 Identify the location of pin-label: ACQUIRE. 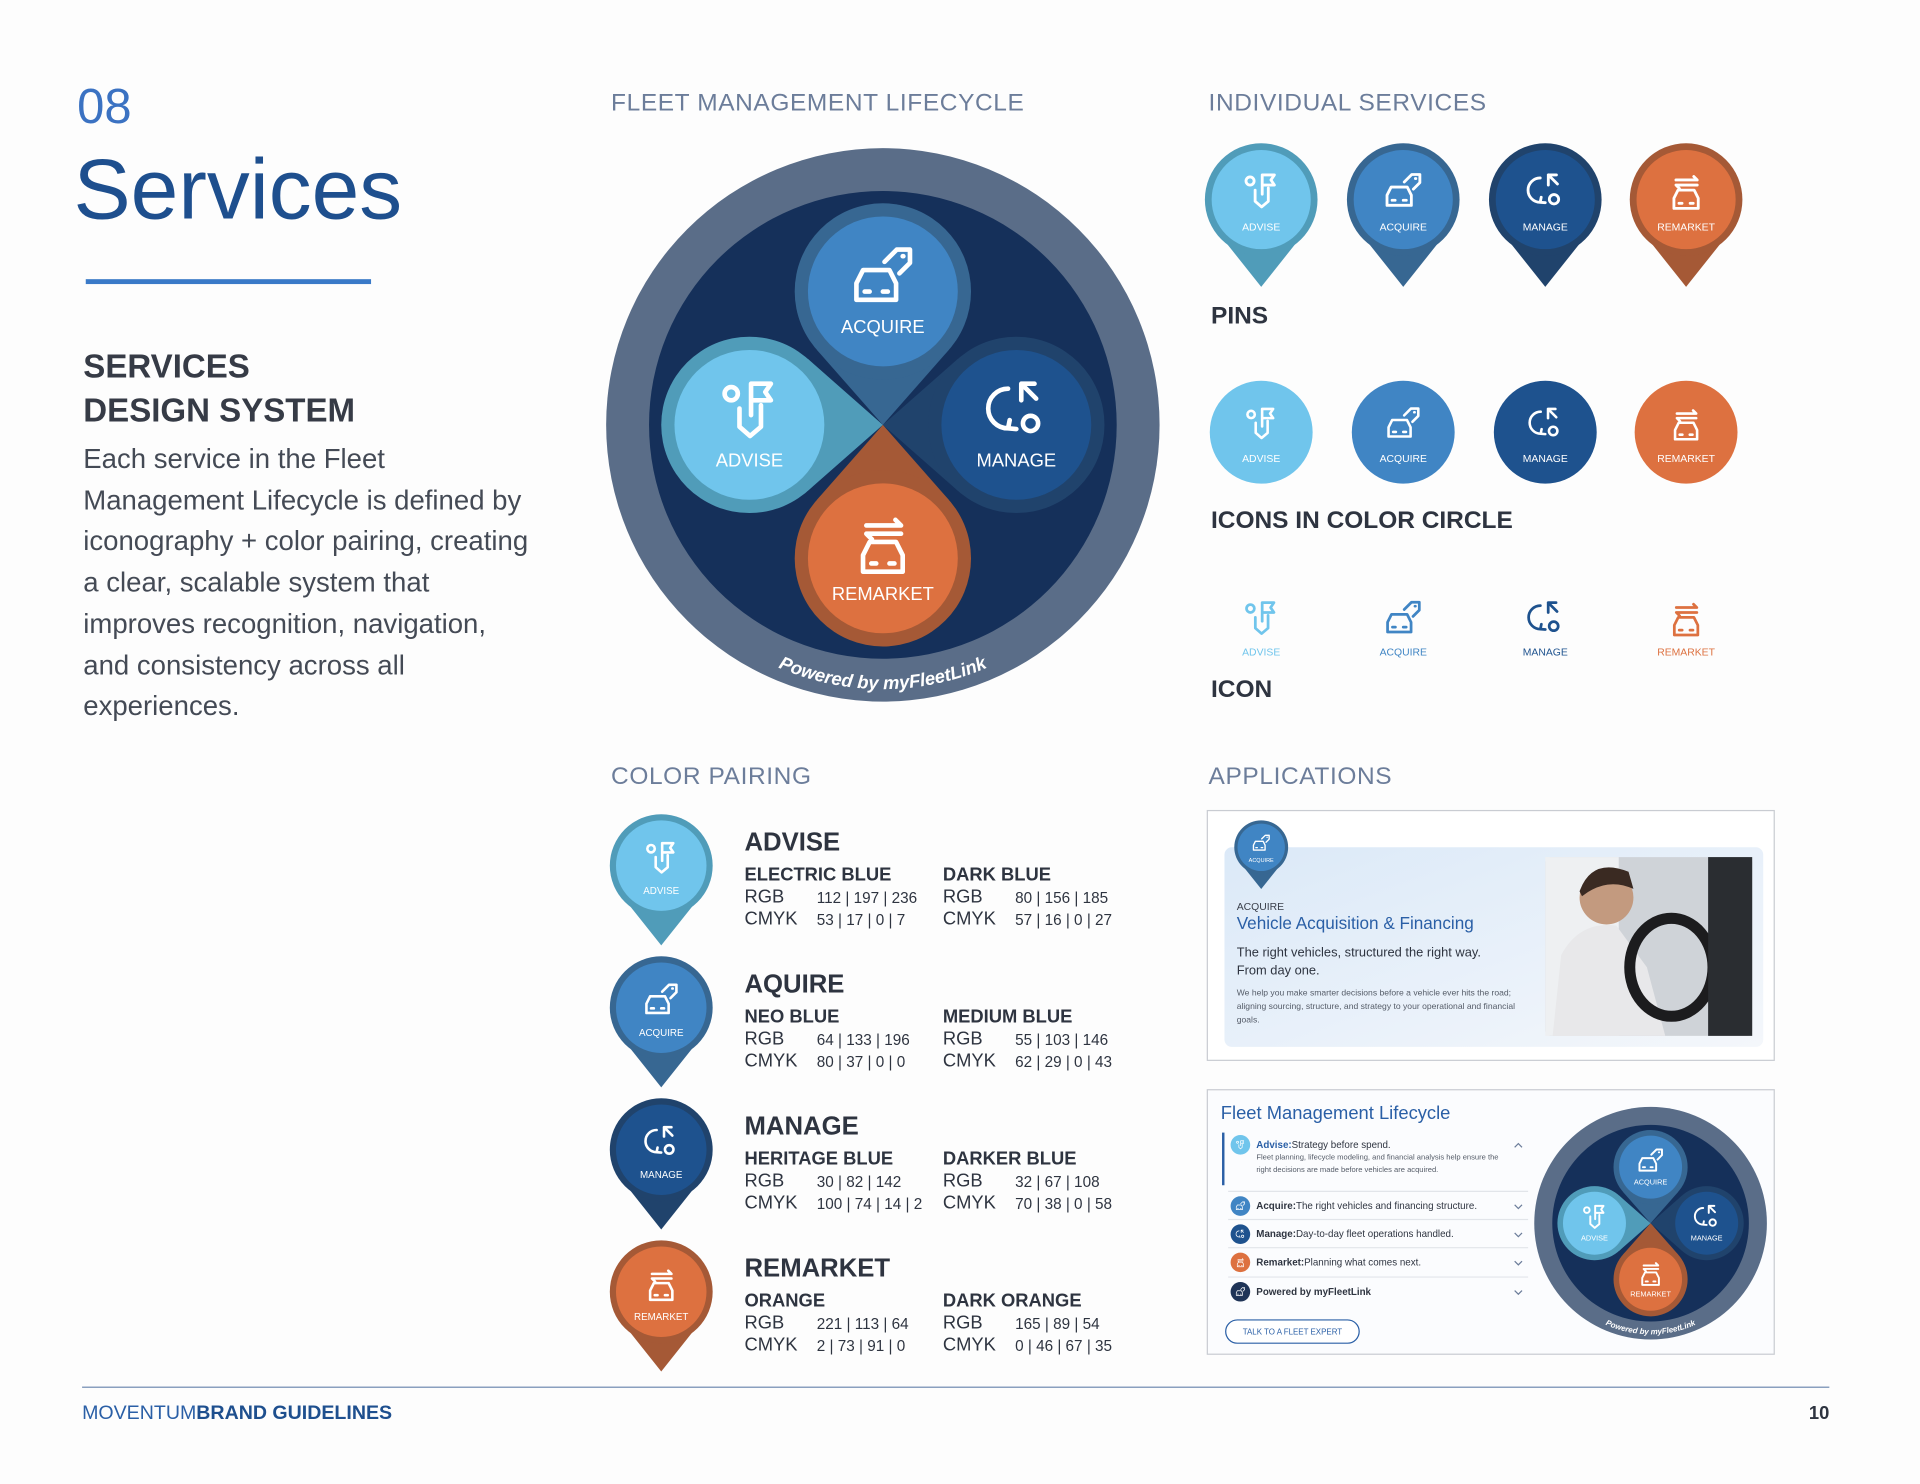
(1403, 227).